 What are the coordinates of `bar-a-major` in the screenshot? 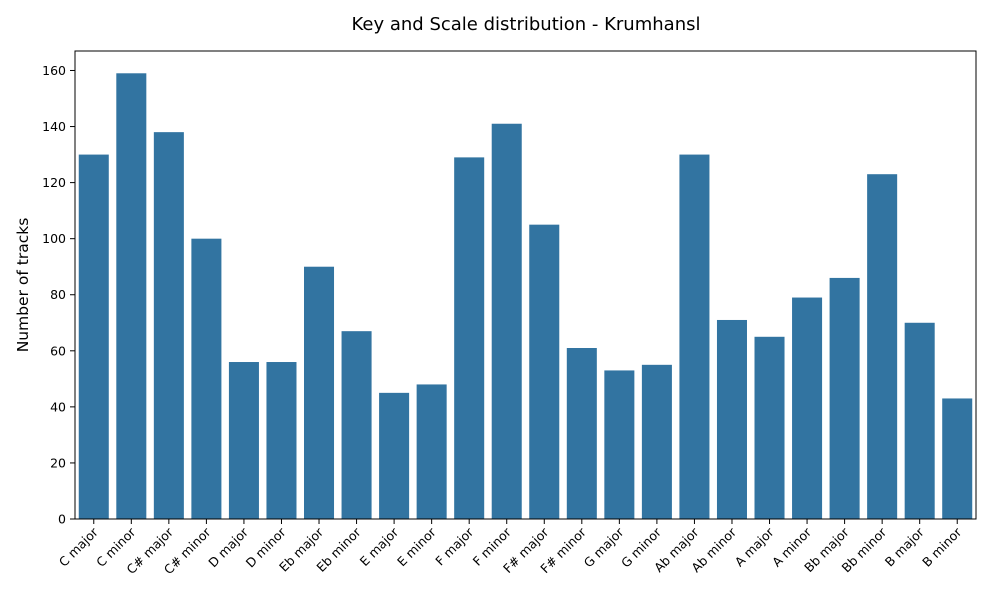 It's located at (769, 427).